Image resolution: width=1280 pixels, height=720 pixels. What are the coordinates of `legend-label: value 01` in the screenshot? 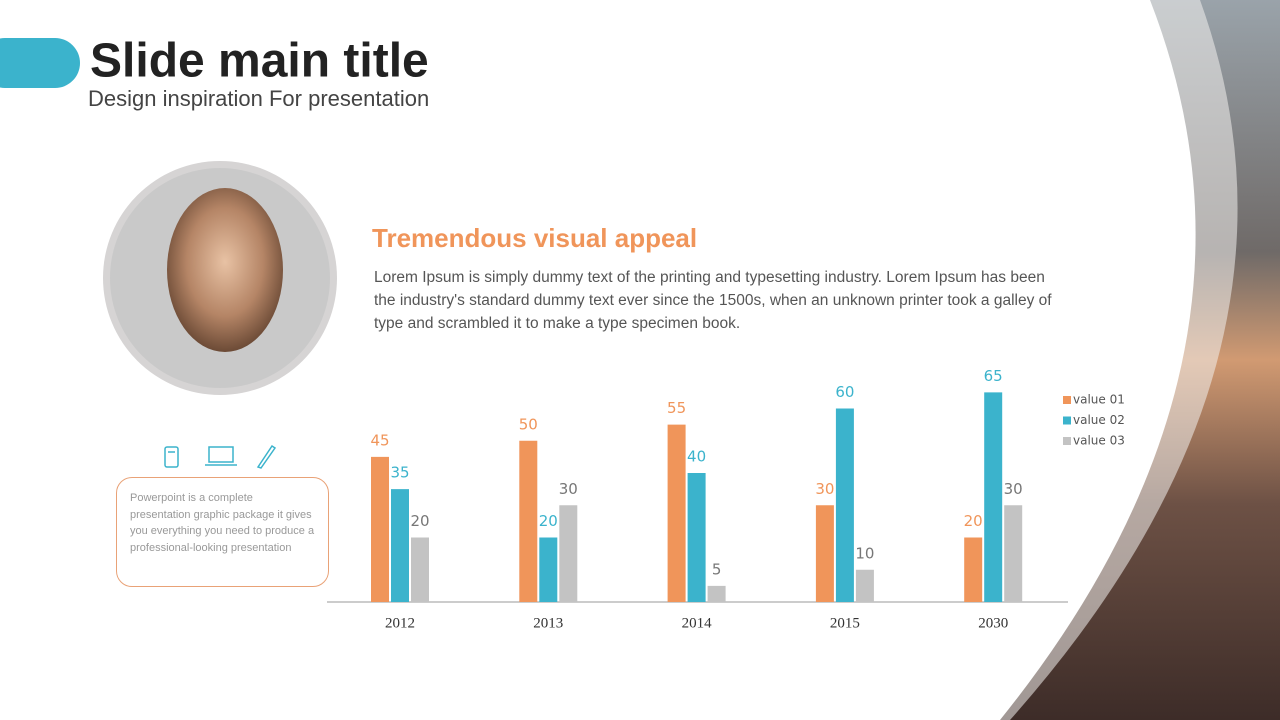 It's located at (1099, 400).